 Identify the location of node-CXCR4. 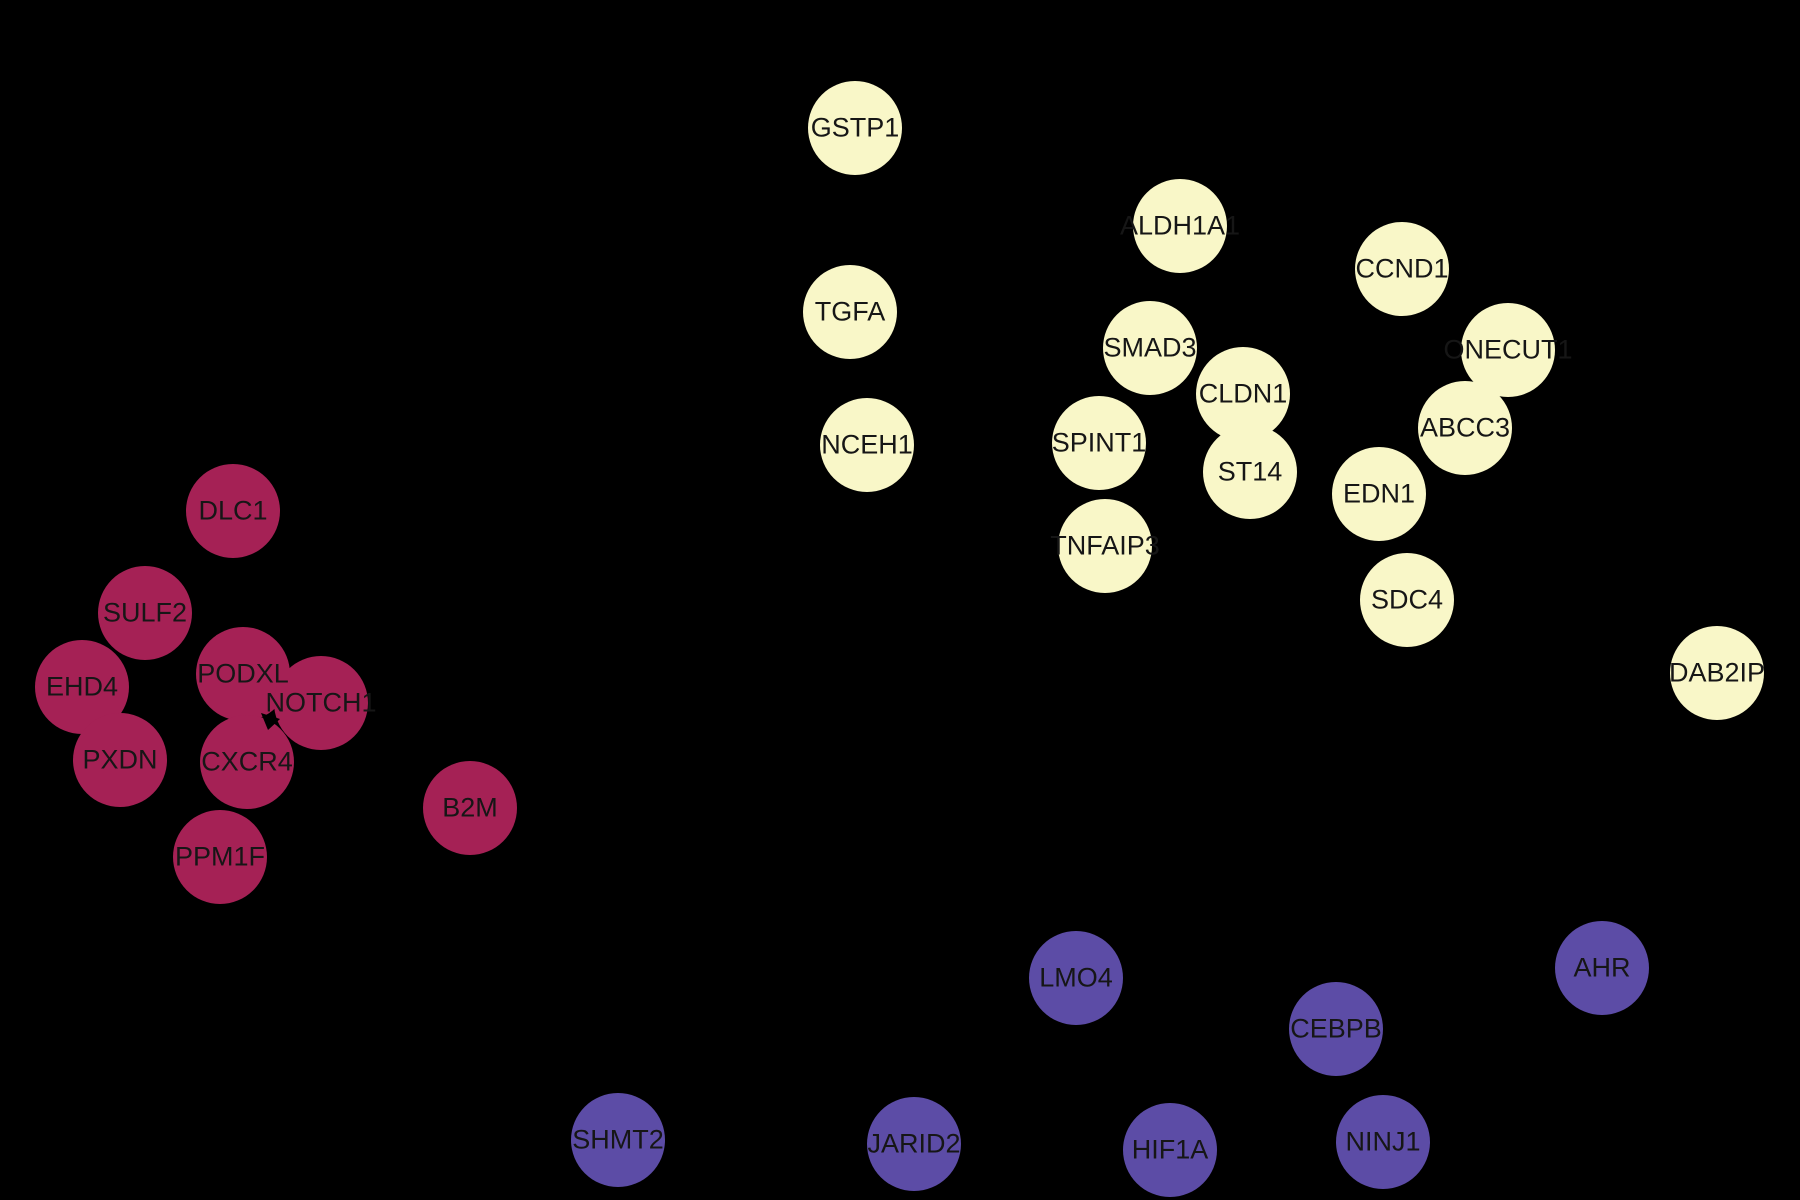
(247, 762).